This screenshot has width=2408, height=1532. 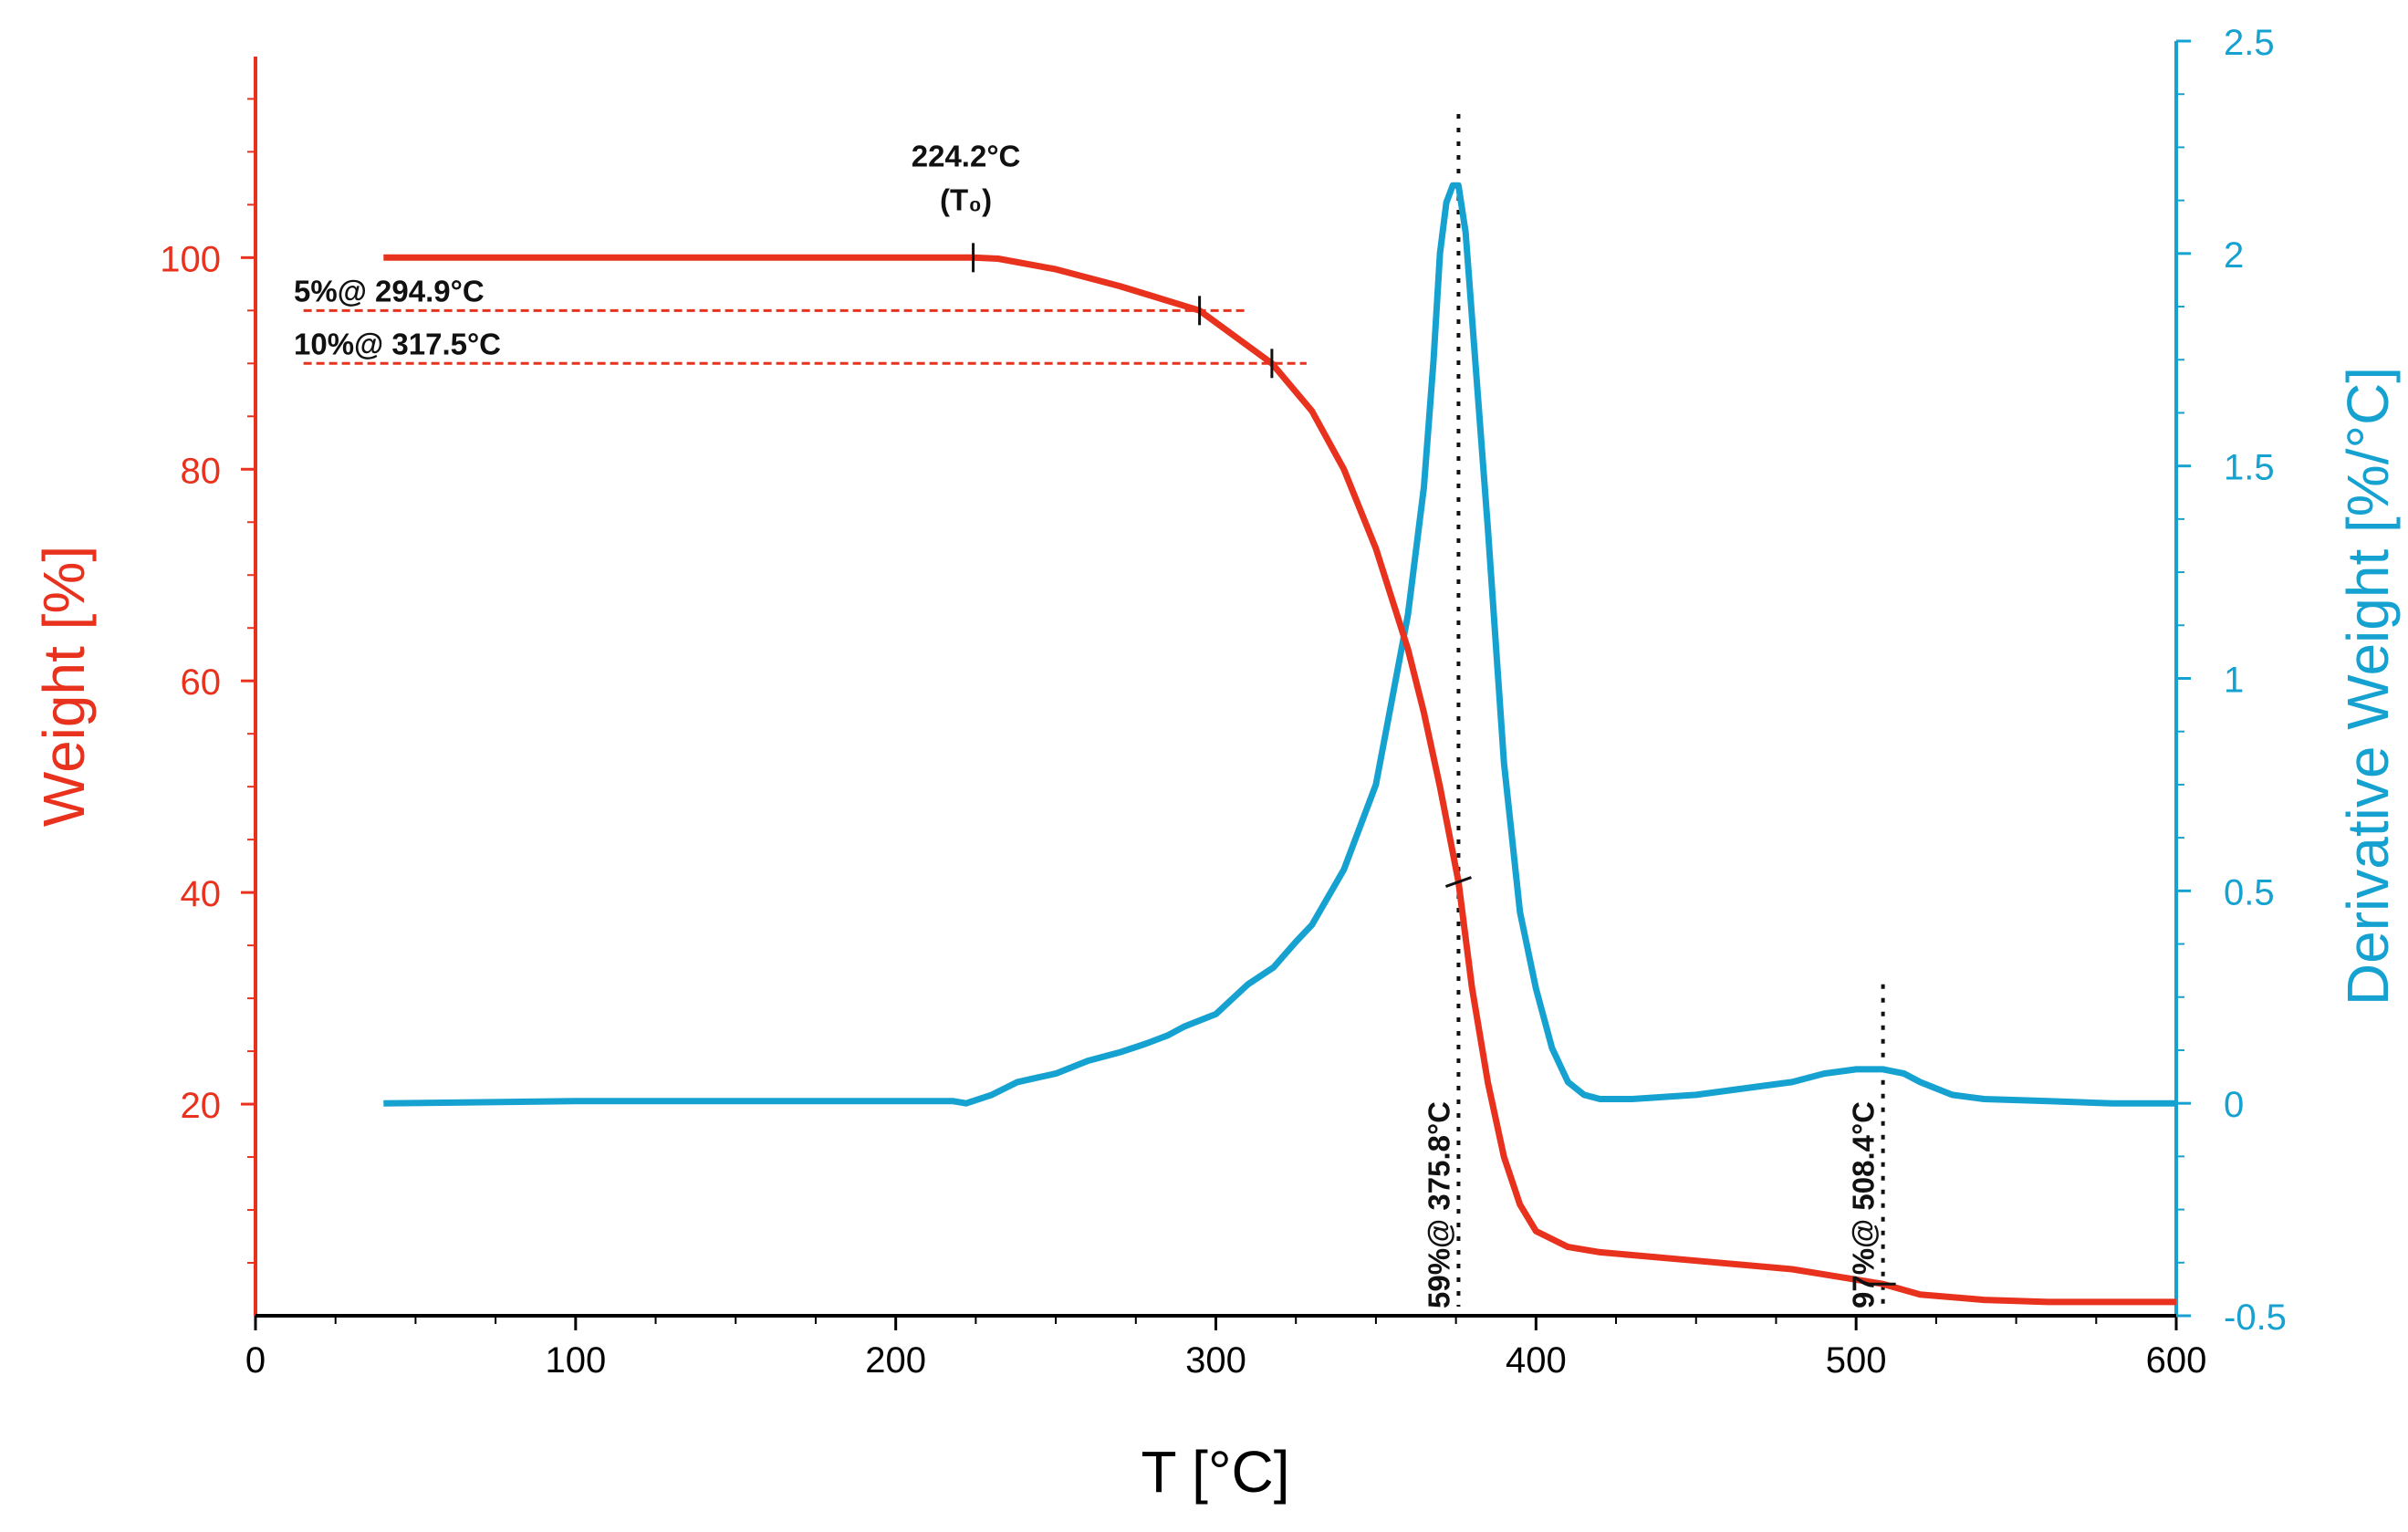 I want to click on x-tick-label-600: 600, so click(x=2176, y=1360).